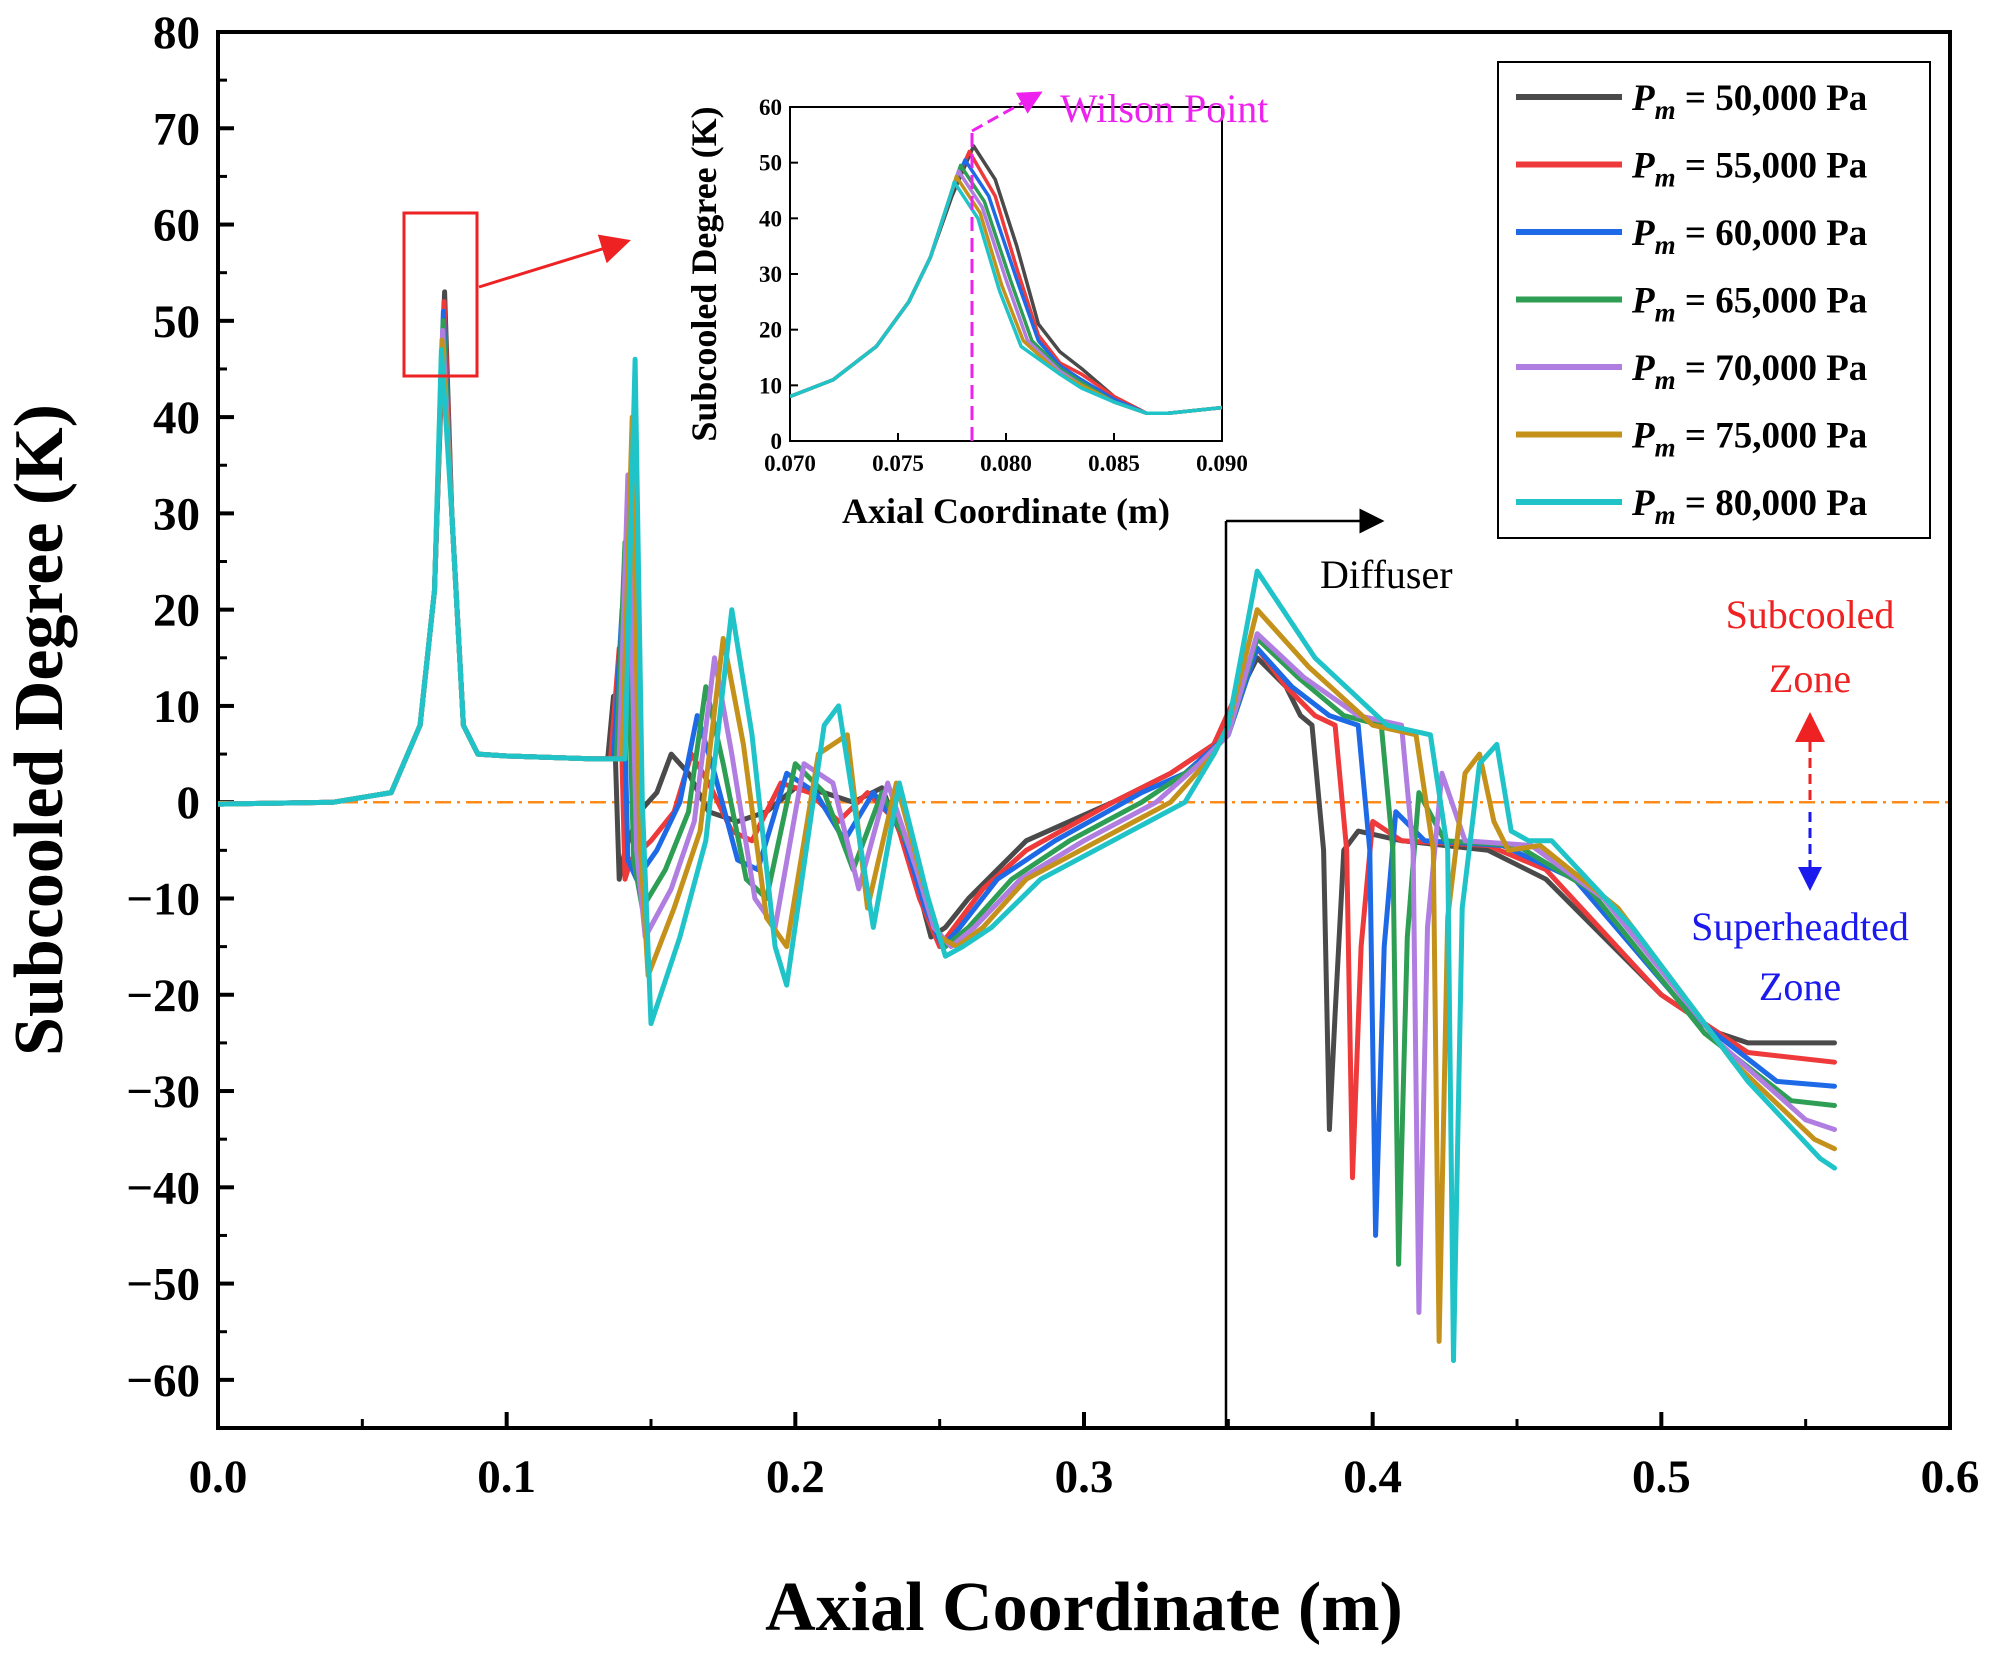  What do you see at coordinates (163, 1092) in the screenshot?
I see `y-tick-label: −30` at bounding box center [163, 1092].